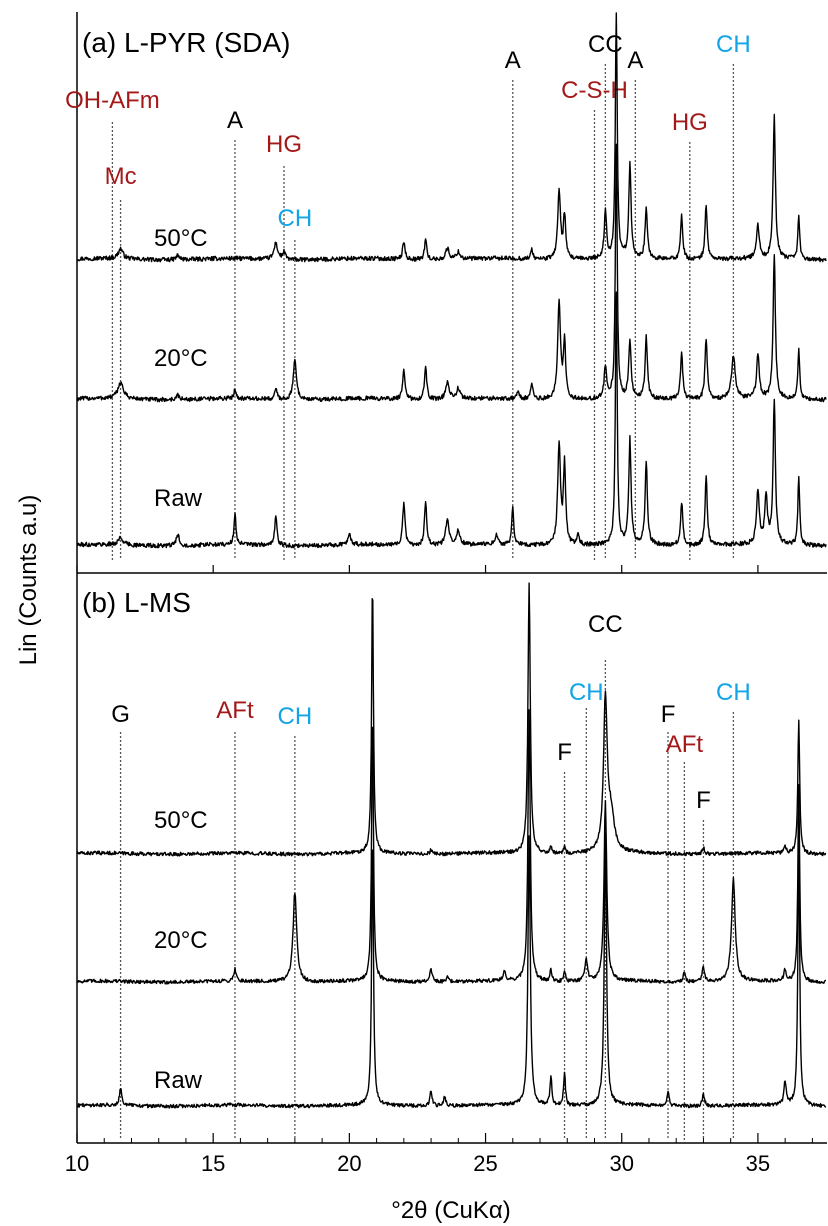 Image resolution: width=828 pixels, height=1226 pixels. What do you see at coordinates (112, 100) in the screenshot?
I see `phase-label: OH-AFm` at bounding box center [112, 100].